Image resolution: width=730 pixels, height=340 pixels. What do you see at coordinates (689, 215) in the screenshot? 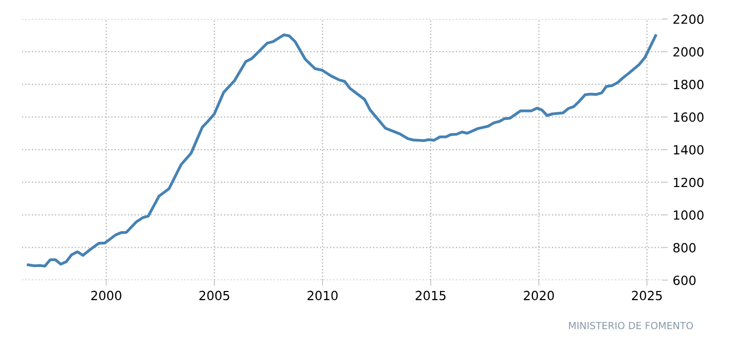
I see `y-tick-label: 1000` at bounding box center [689, 215].